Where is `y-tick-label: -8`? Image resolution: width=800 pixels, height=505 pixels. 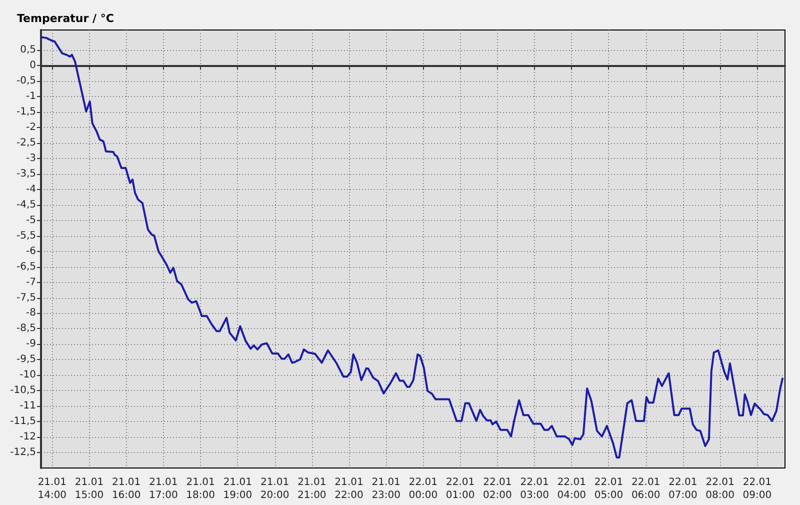
y-tick-label: -8 is located at coordinates (31, 313).